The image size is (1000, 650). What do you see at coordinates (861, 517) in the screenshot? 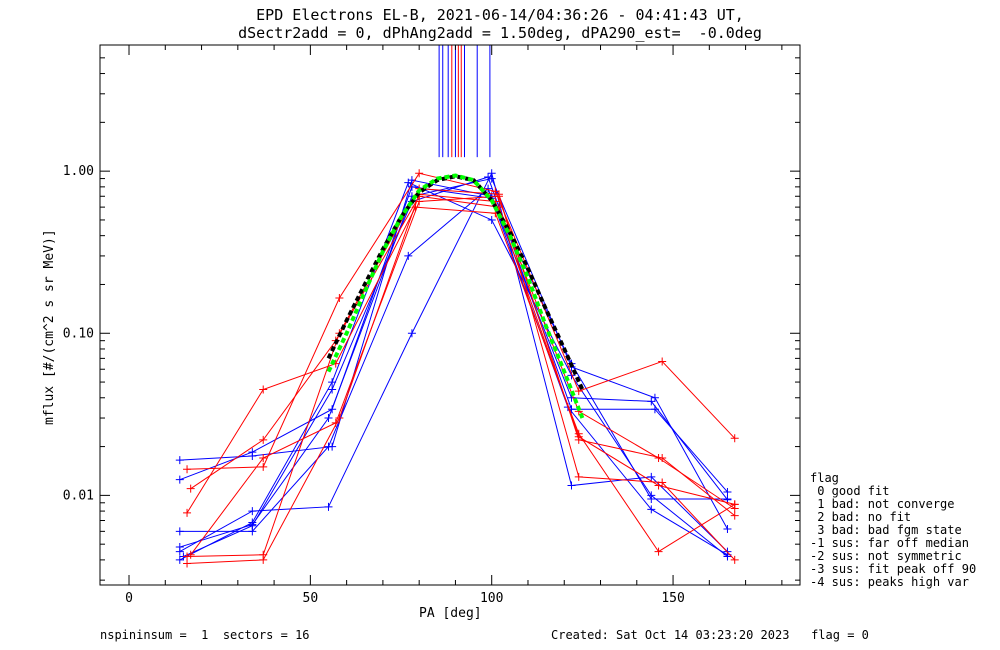
I see `legend-entry: 2 bad: no fit` at bounding box center [861, 517].